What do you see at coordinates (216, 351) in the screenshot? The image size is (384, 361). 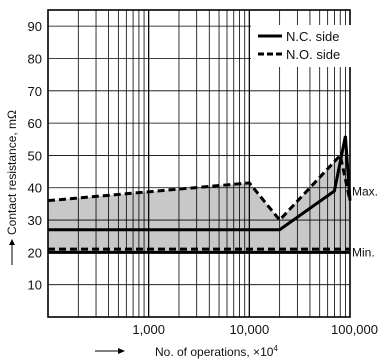 I see `x-axis-label: No. of operations, ×104` at bounding box center [216, 351].